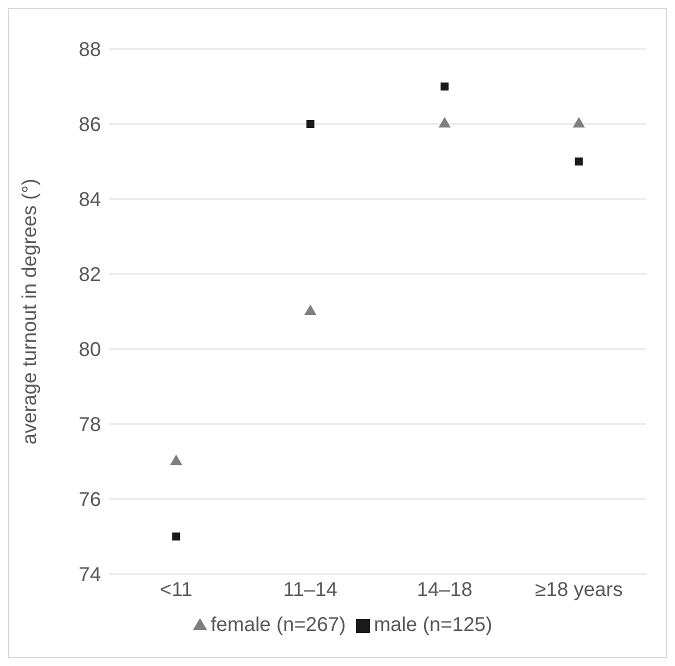  Describe the element at coordinates (278, 625) in the screenshot. I see `legend-label: female (n=267)` at that location.